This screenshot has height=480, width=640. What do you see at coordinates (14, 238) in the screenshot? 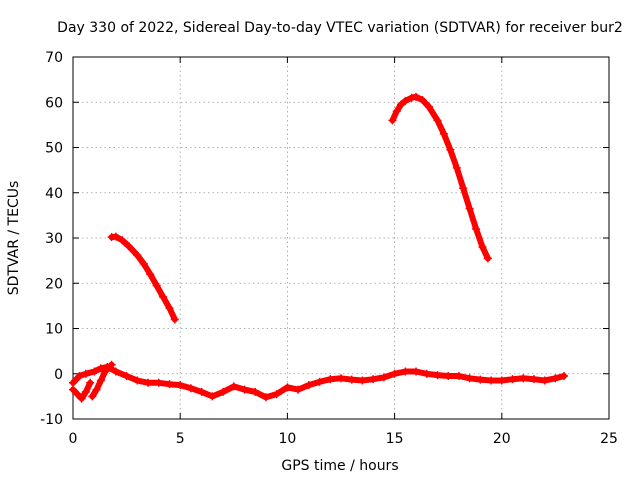
I see `y-axis-label: SDTVAR / TECUs` at bounding box center [14, 238].